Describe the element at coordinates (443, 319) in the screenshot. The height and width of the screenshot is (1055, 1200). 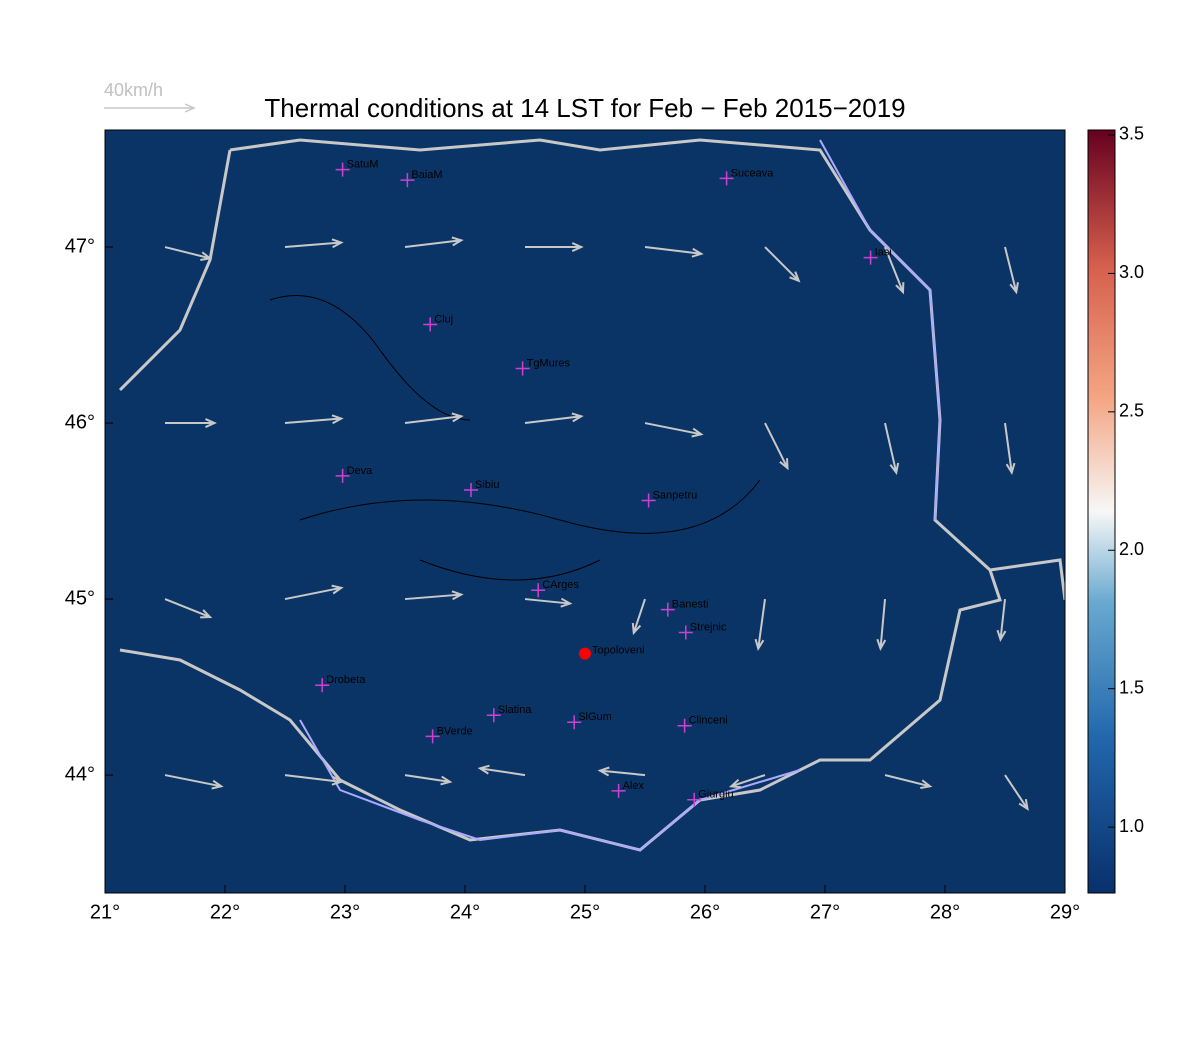
I see `city-label: Cluj` at that location.